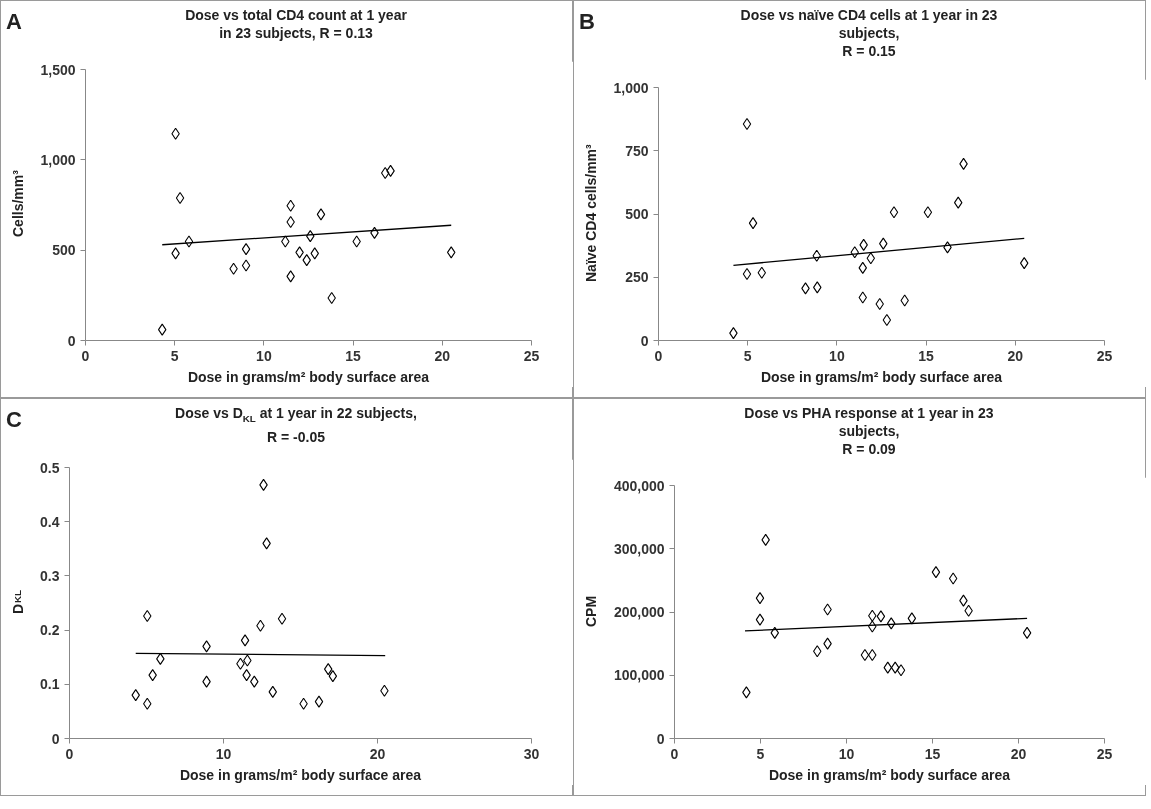 The image size is (1151, 809). Describe the element at coordinates (296, 24) in the screenshot. I see `chart-title: Dose vs total CD4 count at 1 year in 23 subjects, R = 0.13` at that location.